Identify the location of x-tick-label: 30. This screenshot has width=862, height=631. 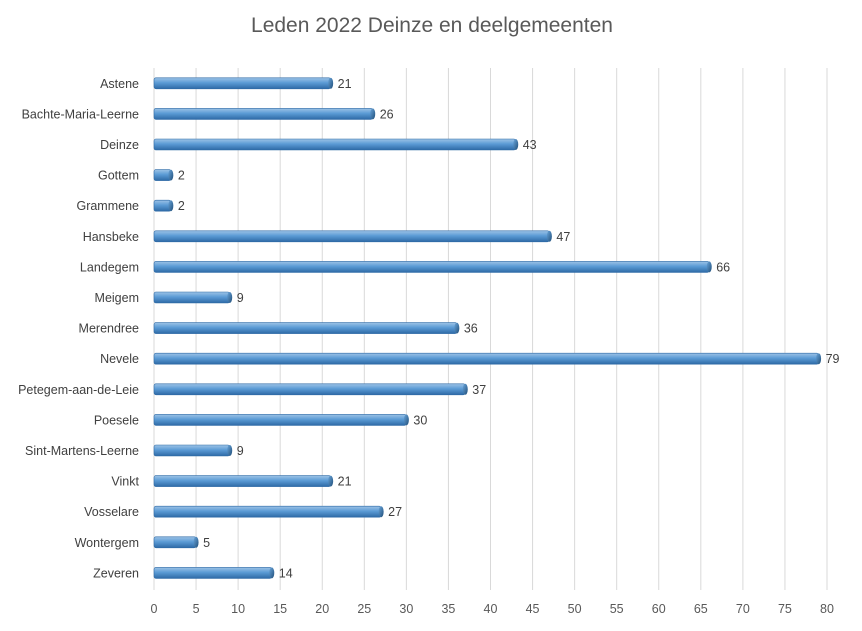
(406, 609).